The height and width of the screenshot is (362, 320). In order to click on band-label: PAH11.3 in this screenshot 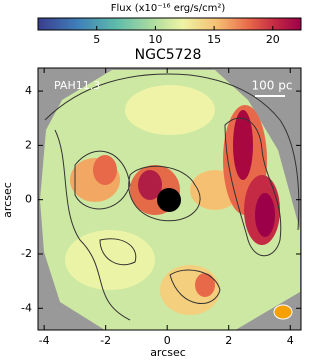, I will do `click(77, 85)`.